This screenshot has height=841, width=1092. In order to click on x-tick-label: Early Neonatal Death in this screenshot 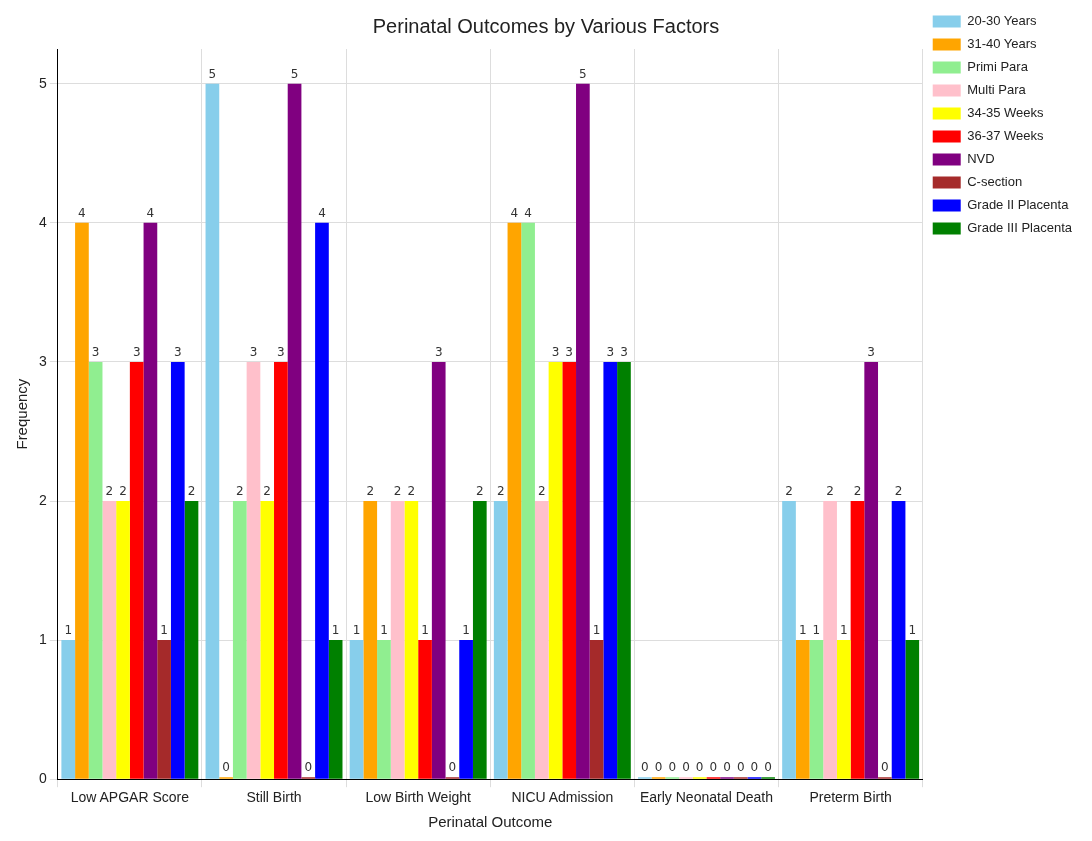, I will do `click(706, 797)`.